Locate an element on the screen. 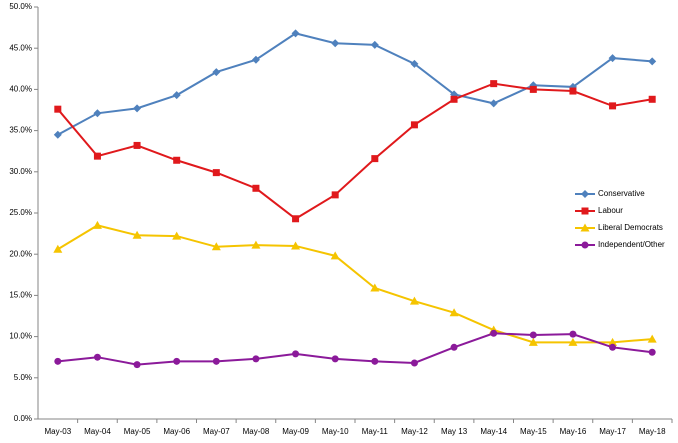 The width and height of the screenshot is (678, 443). legend-label: Liberal Democrats is located at coordinates (630, 227).